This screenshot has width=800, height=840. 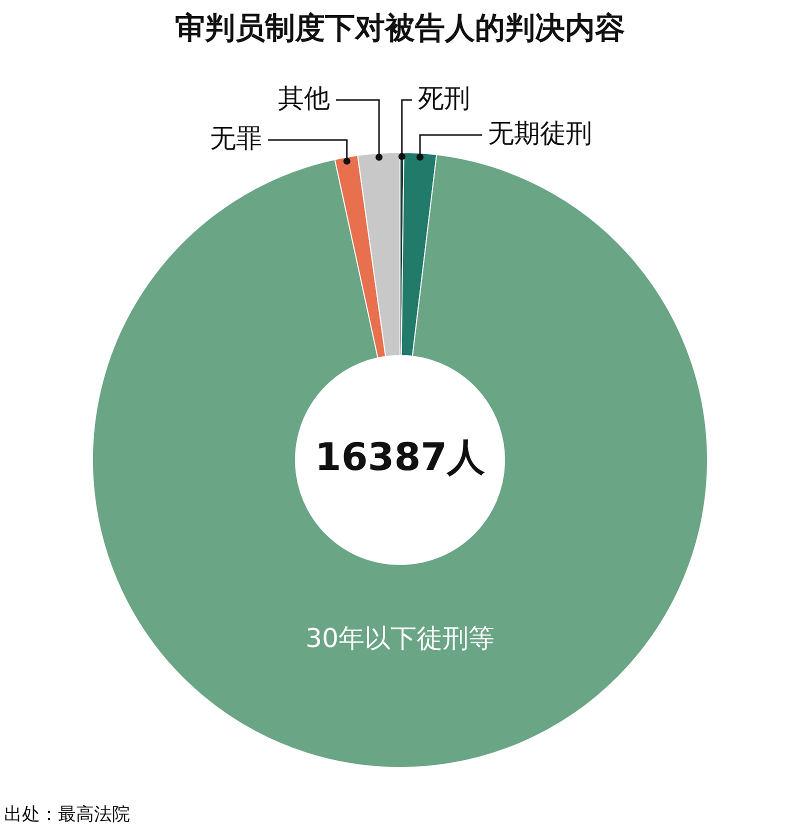 What do you see at coordinates (400, 456) in the screenshot?
I see `text: 16387人` at bounding box center [400, 456].